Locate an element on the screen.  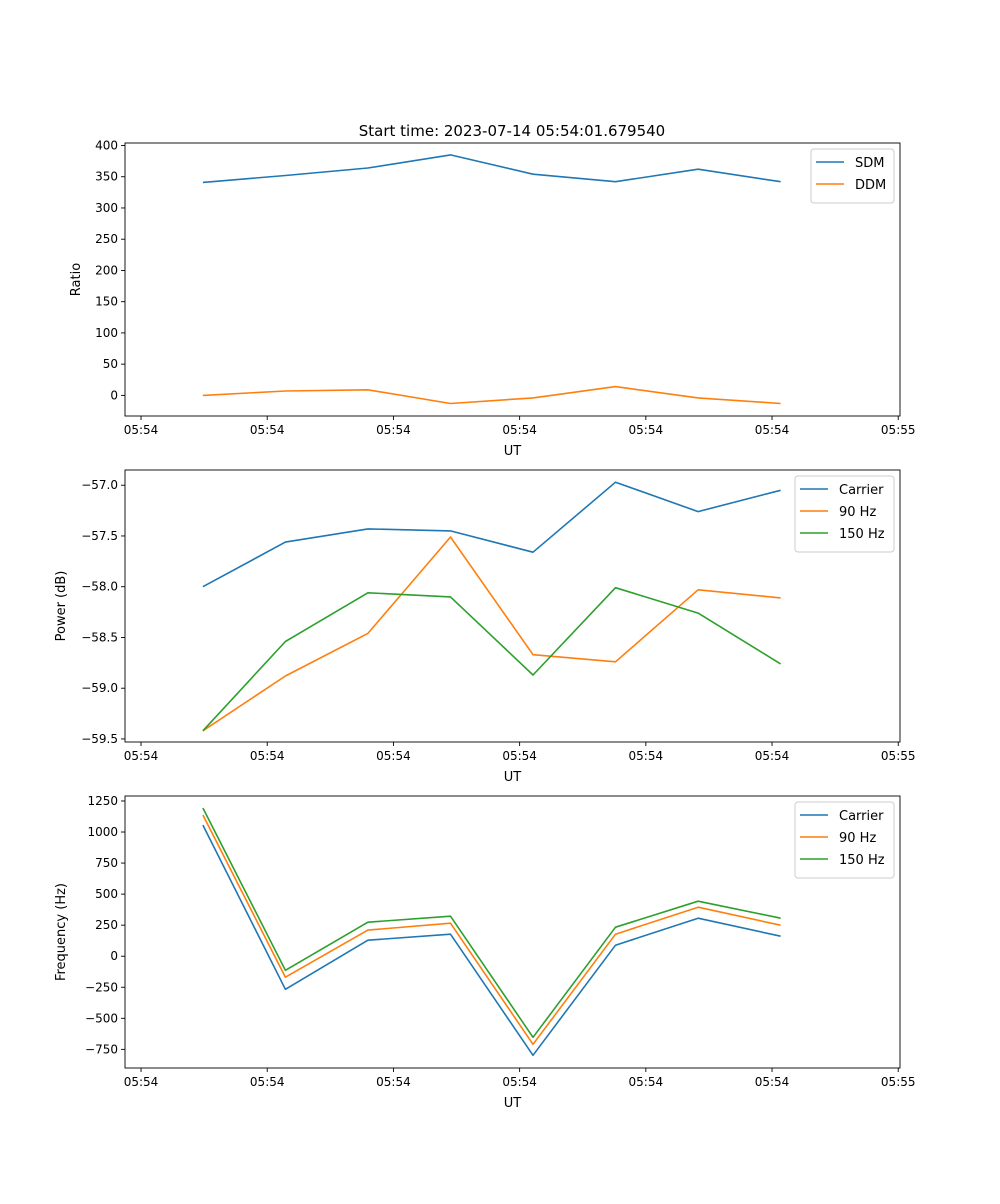
y-tick-label: 350 is located at coordinates (106, 177).